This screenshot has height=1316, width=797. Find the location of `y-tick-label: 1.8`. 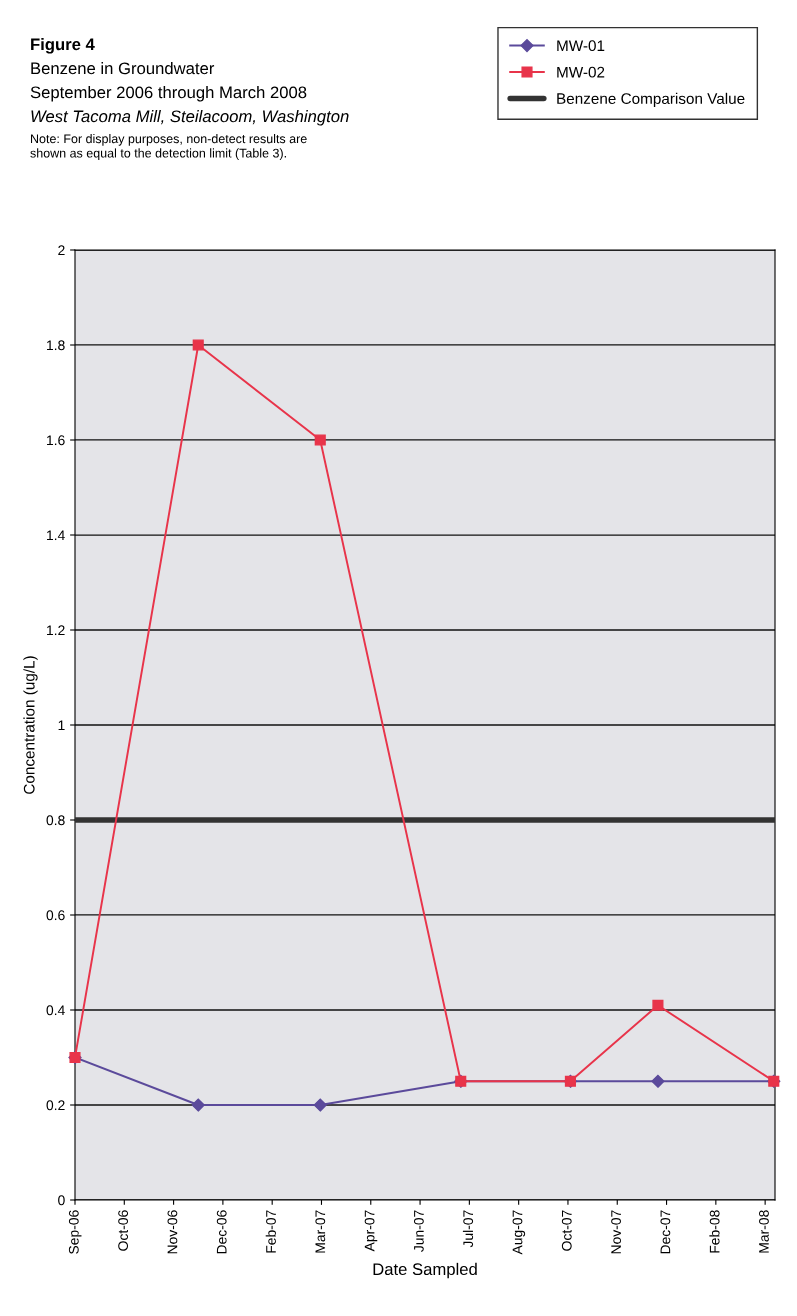

y-tick-label: 1.8 is located at coordinates (56, 345).